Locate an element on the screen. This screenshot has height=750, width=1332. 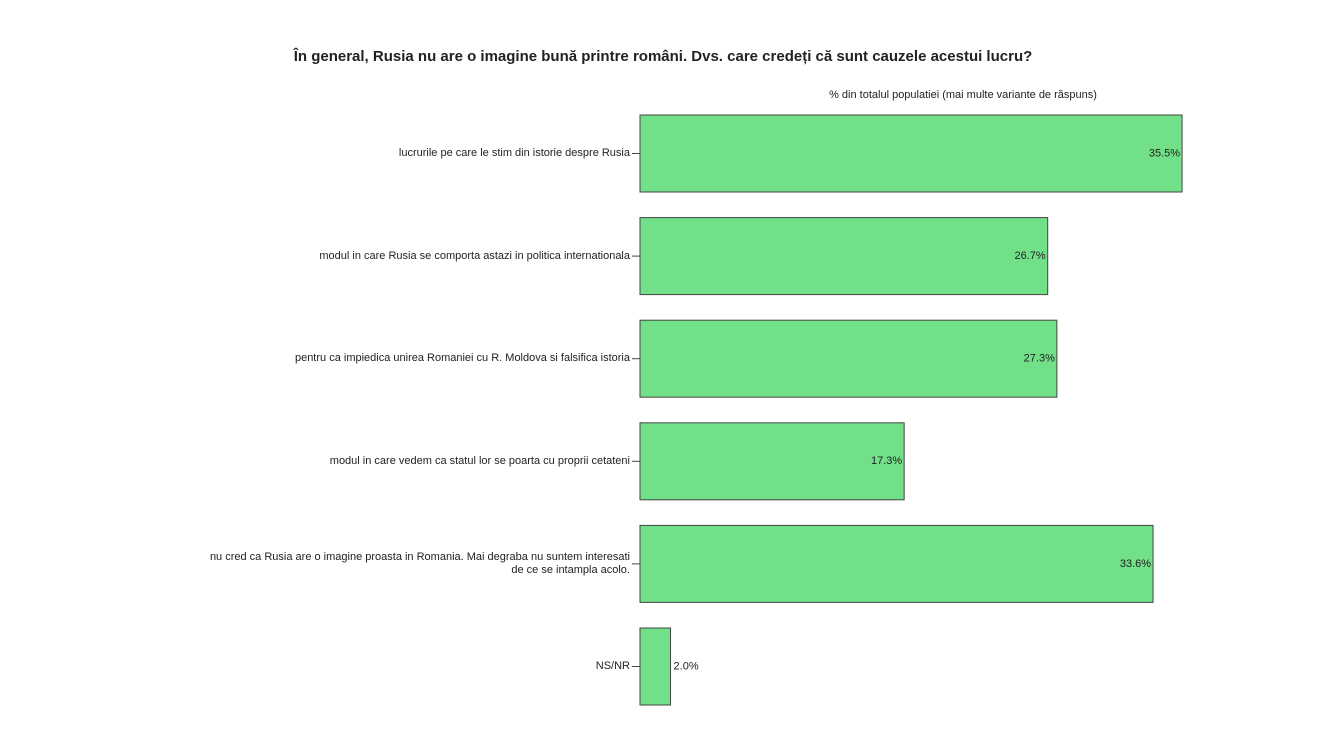
value-label: 17.3% is located at coordinates (886, 461).